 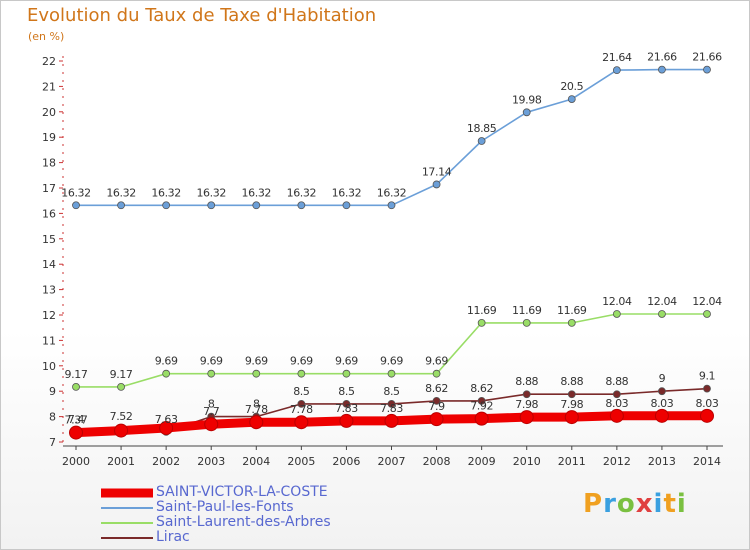 I want to click on data-label: 7.37, so click(x=76, y=420).